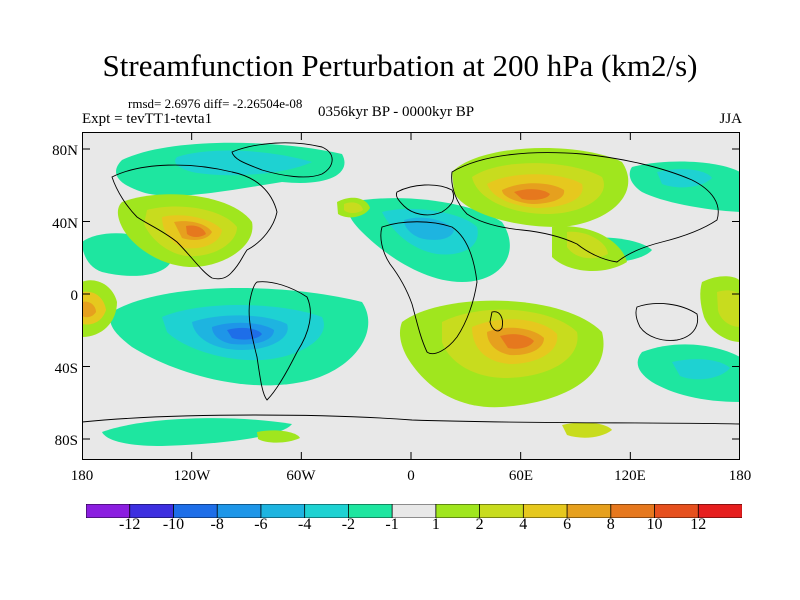  What do you see at coordinates (348, 524) in the screenshot?
I see `colorbar-label: -2` at bounding box center [348, 524].